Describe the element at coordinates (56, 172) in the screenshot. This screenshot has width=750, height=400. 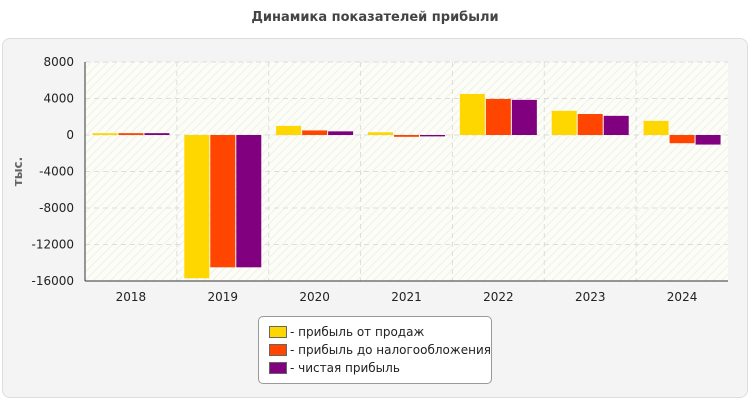
I see `y-tick-label: -4000` at that location.